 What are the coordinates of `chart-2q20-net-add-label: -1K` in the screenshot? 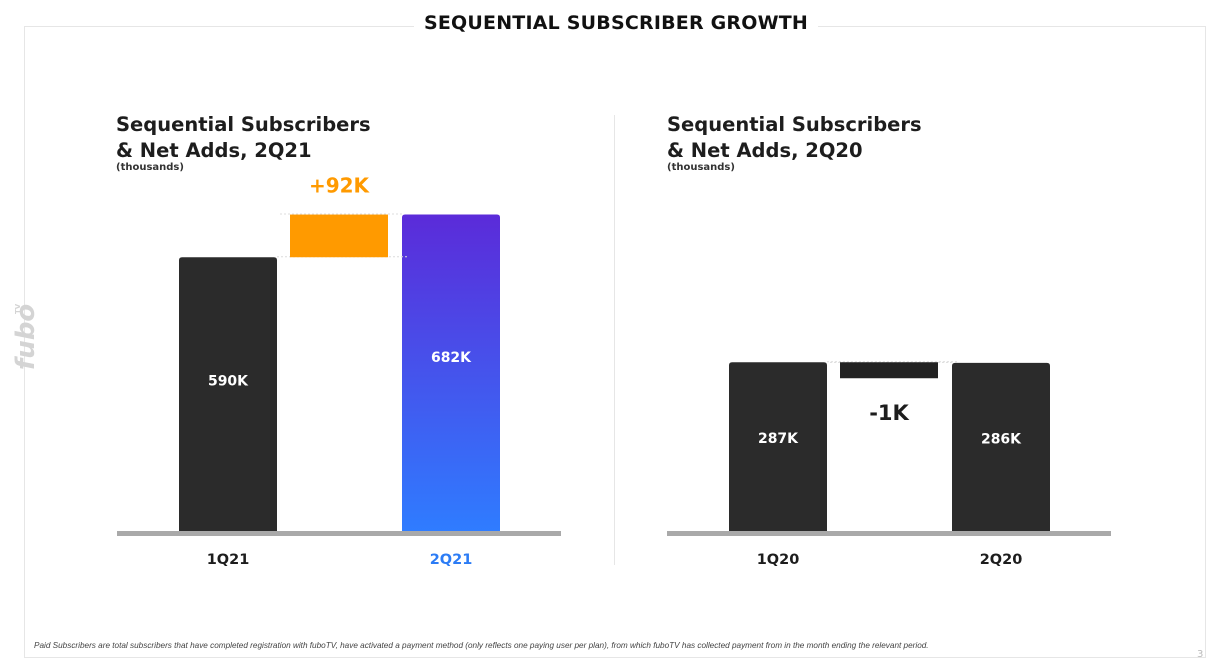 It's located at (889, 413).